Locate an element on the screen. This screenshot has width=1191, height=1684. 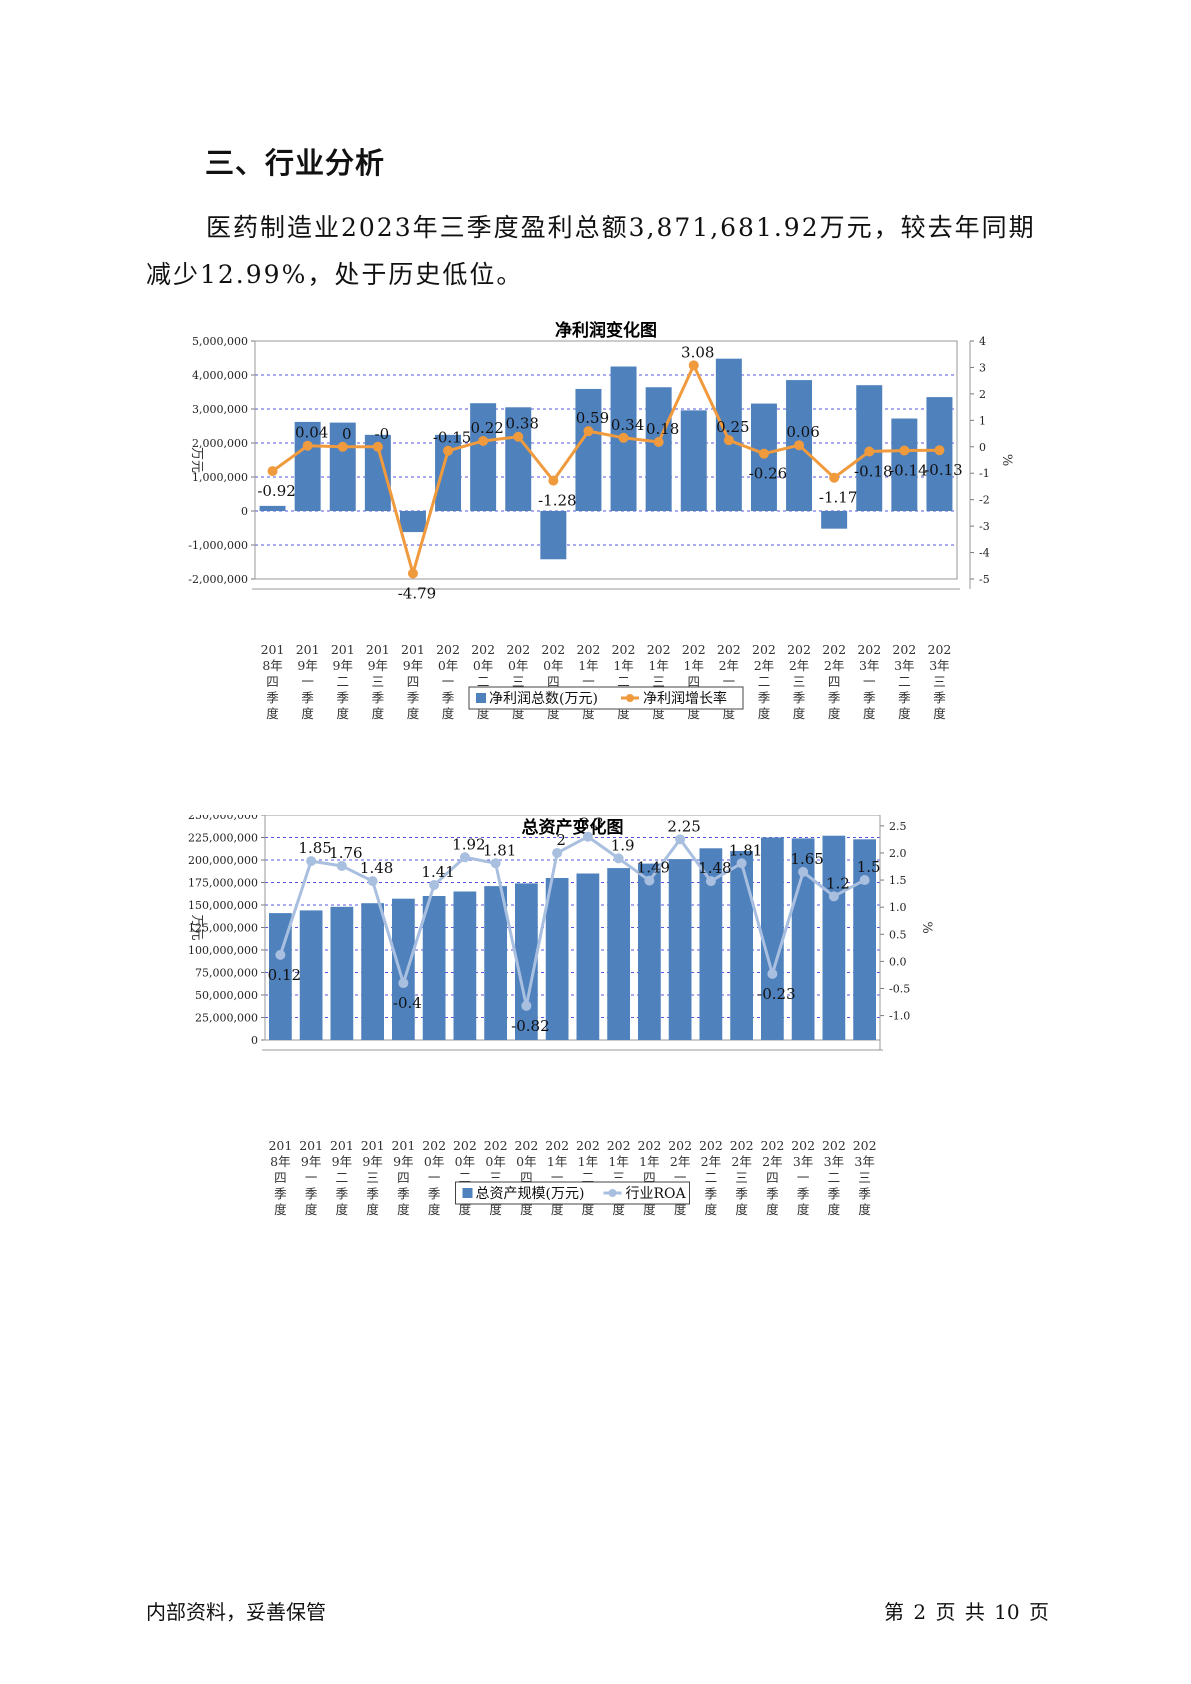
data-label: 1.76 is located at coordinates (345, 853).